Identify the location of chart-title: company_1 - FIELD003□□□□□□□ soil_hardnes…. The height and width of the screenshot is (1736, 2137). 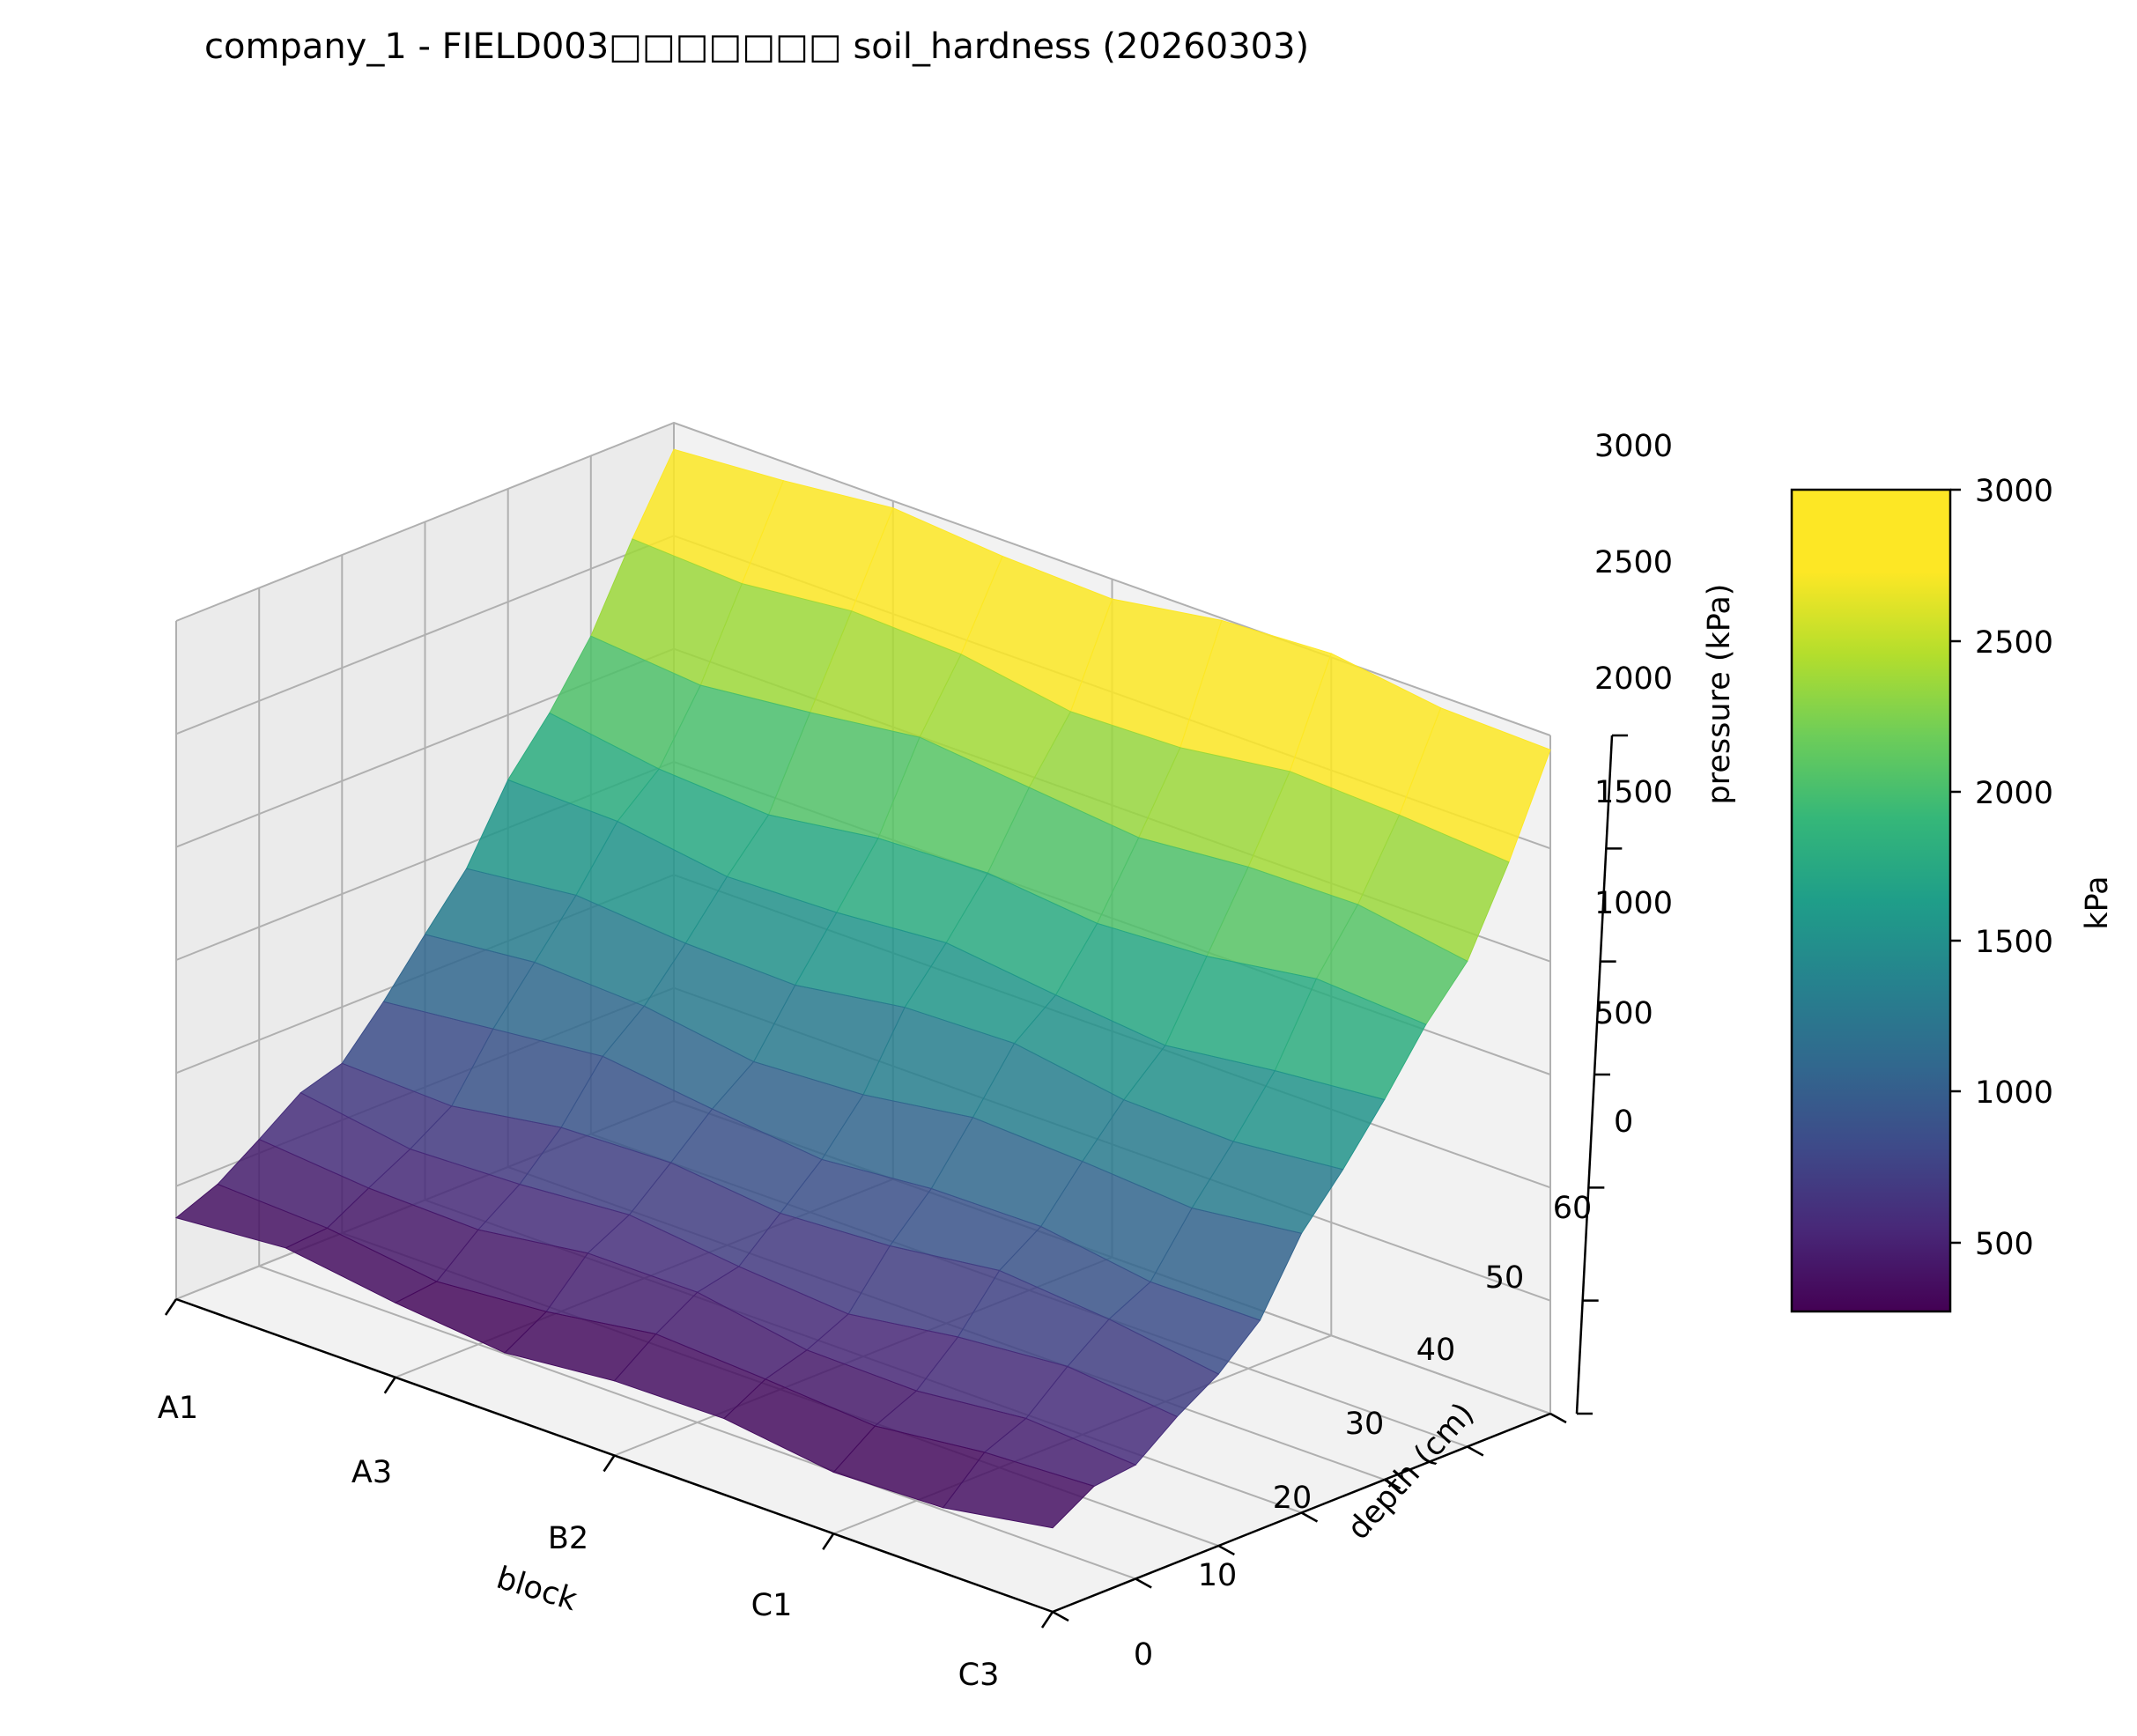
(757, 46).